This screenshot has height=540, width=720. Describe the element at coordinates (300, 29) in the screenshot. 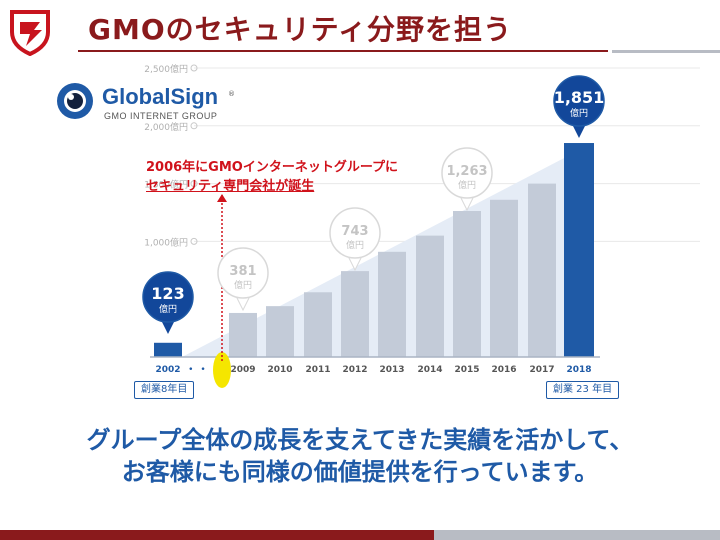

I see `slide-title: GMOのセキュリティ分野を担う` at that location.